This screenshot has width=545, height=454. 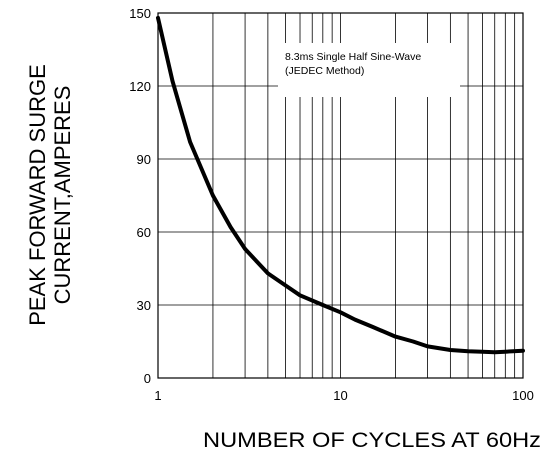 I want to click on x-tick-label: 100, so click(x=523, y=395).